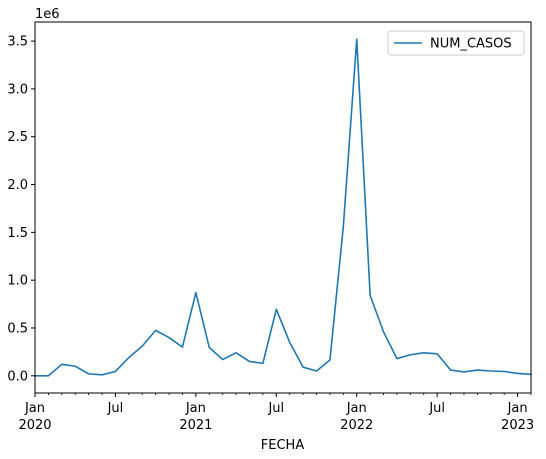  I want to click on legend: NUM_CASOS, so click(456, 43).